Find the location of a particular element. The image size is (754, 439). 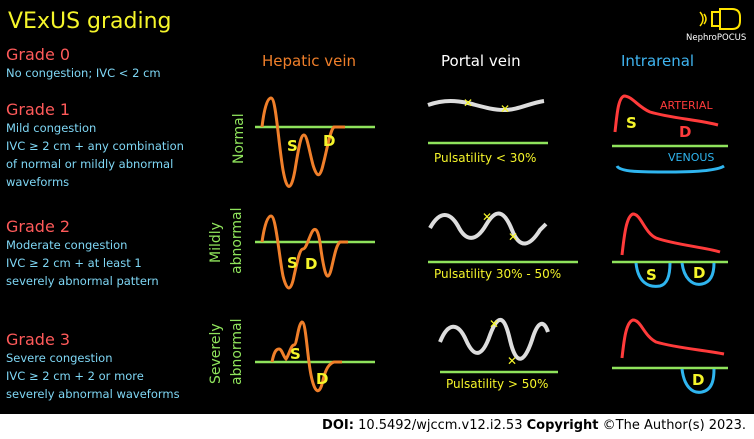

grade-3-desc-3: severely abnormal waveforms is located at coordinates (93, 394).